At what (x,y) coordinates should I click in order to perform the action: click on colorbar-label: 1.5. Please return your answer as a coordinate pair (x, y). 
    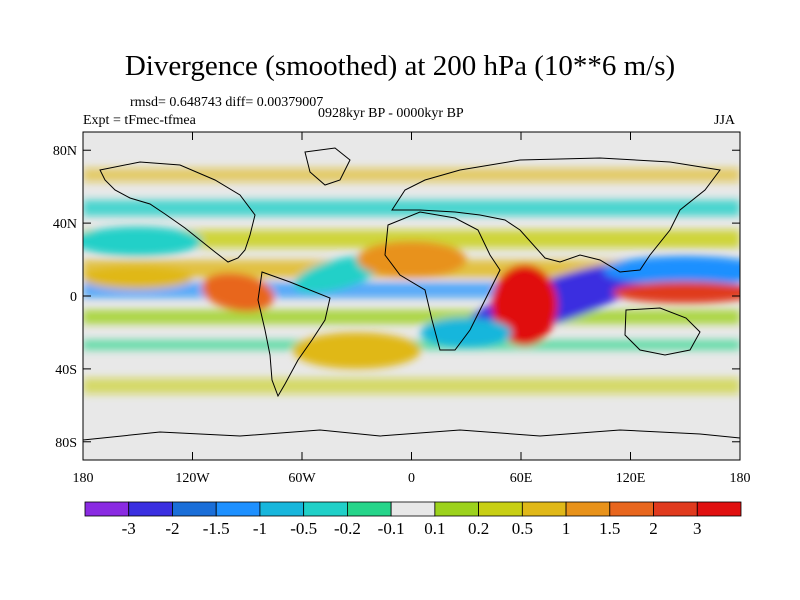
    Looking at the image, I should click on (609, 528).